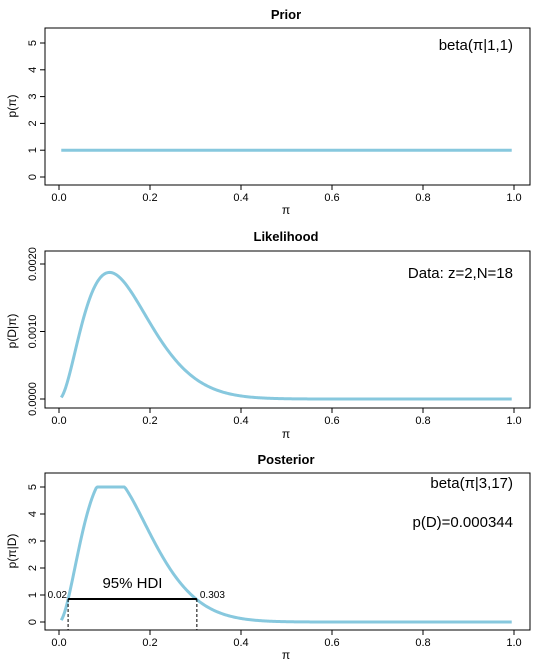  Describe the element at coordinates (12, 551) in the screenshot. I see `posterior-ylabel: p(π|D)` at that location.